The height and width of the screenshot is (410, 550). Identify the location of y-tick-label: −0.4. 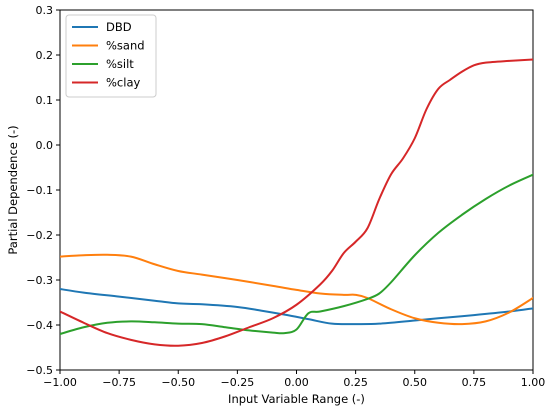
(39, 325).